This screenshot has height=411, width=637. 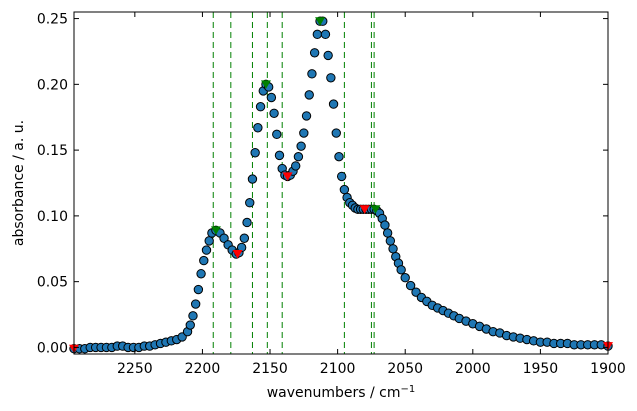 I want to click on x-tick-label: 2100, so click(x=338, y=369).